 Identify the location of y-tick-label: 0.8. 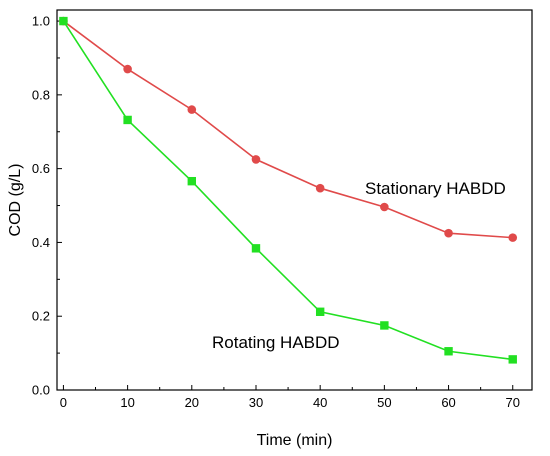
(41, 94).